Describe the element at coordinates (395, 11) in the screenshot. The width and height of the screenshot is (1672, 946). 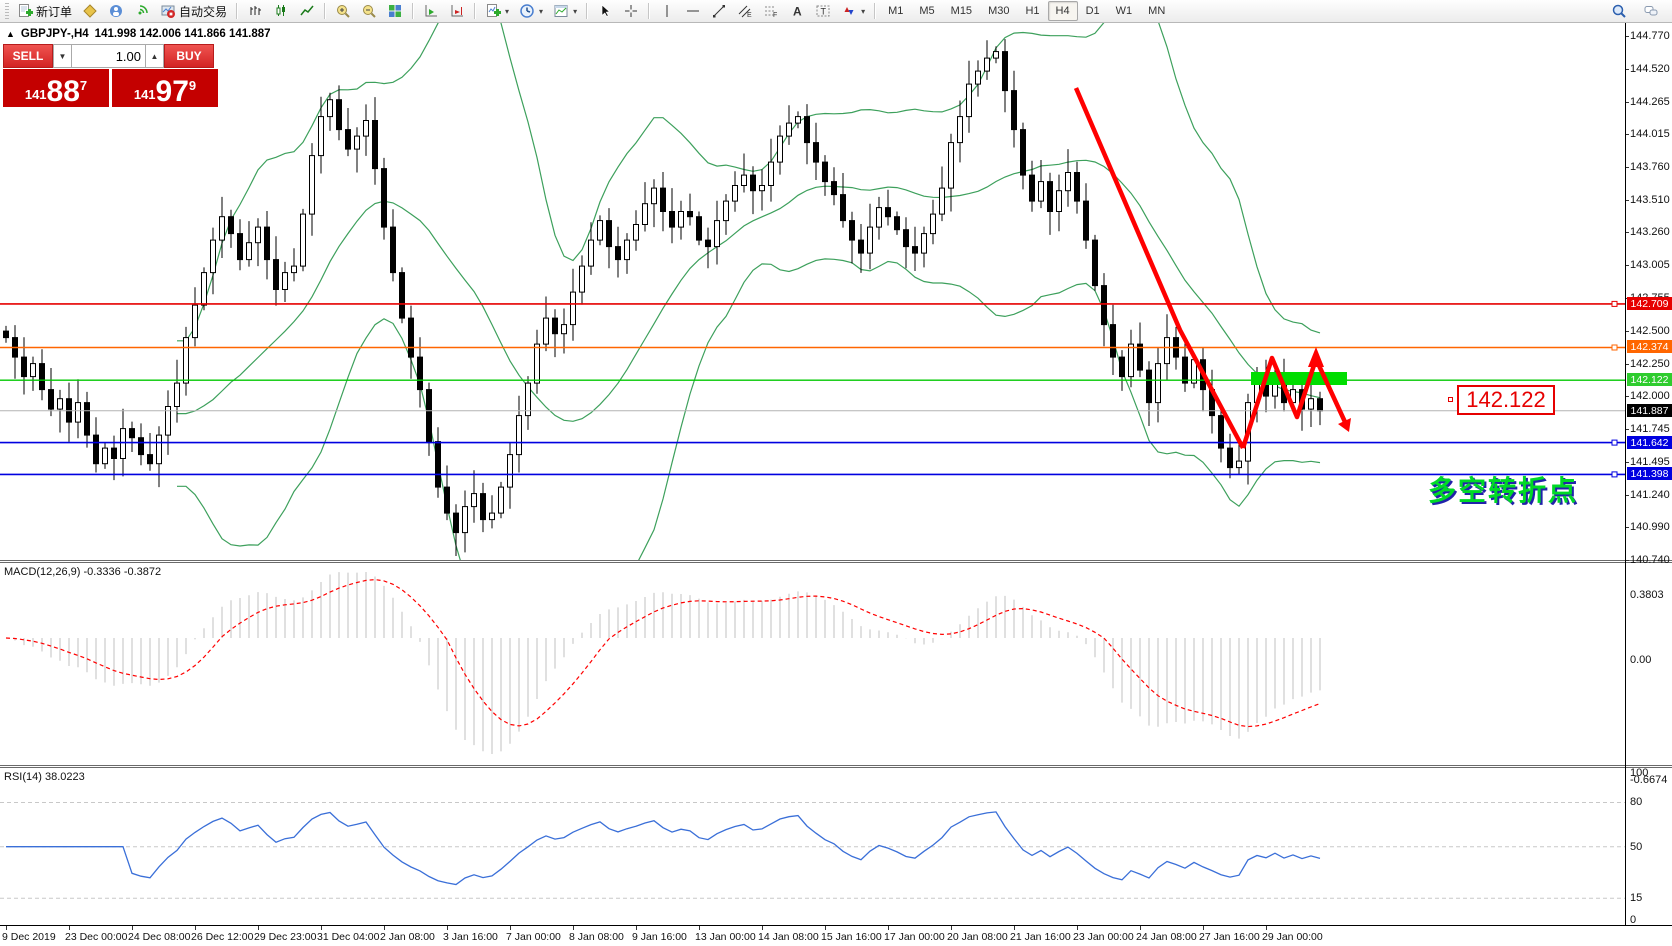
I see `tile-windows-button` at that location.